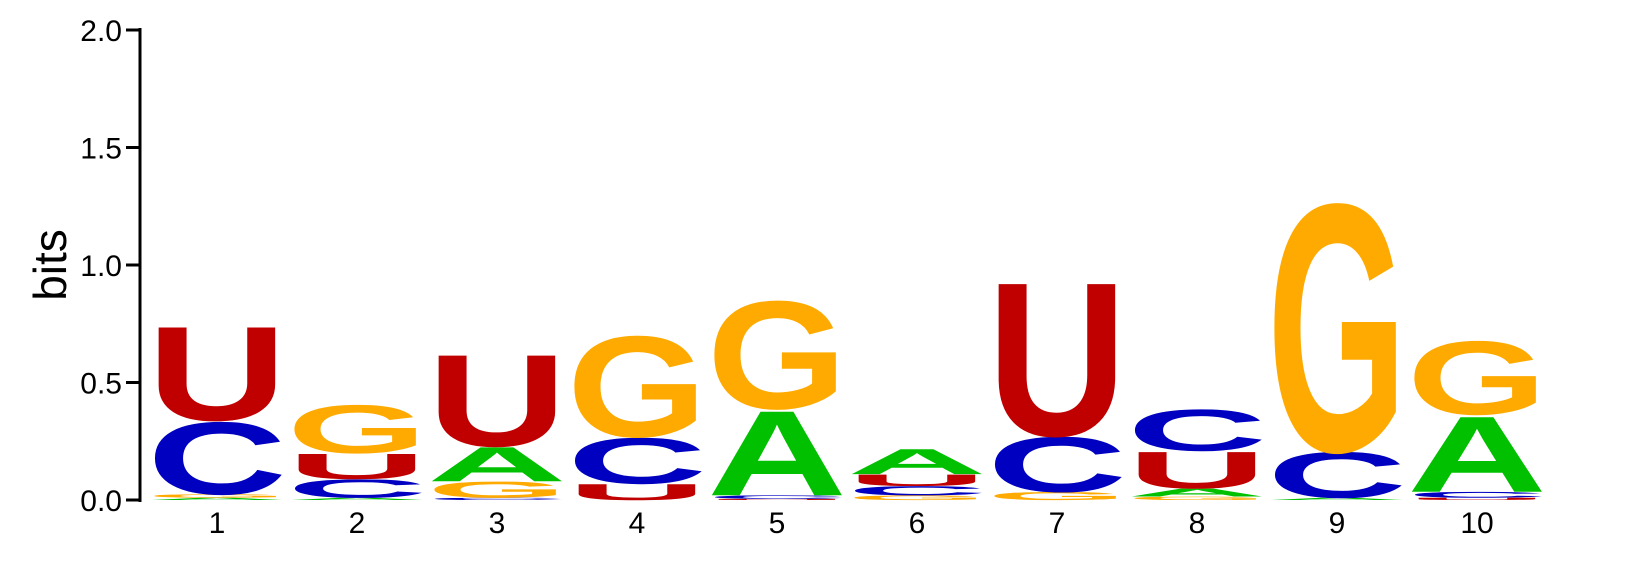 Image resolution: width=1630 pixels, height=565 pixels. What do you see at coordinates (50, 265) in the screenshot?
I see `y-axis-label: bits` at bounding box center [50, 265].